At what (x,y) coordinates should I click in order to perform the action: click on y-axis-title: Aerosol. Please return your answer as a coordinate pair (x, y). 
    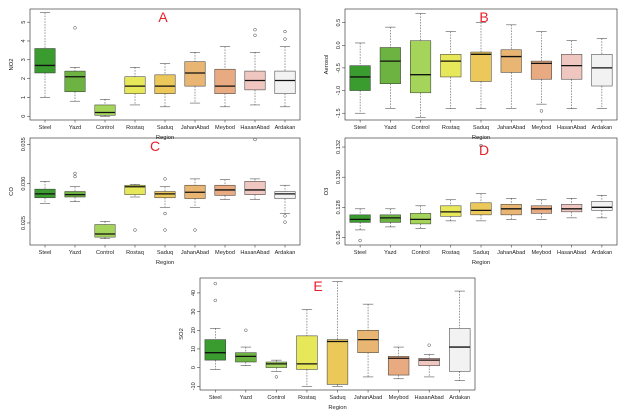
    Looking at the image, I should click on (327, 65).